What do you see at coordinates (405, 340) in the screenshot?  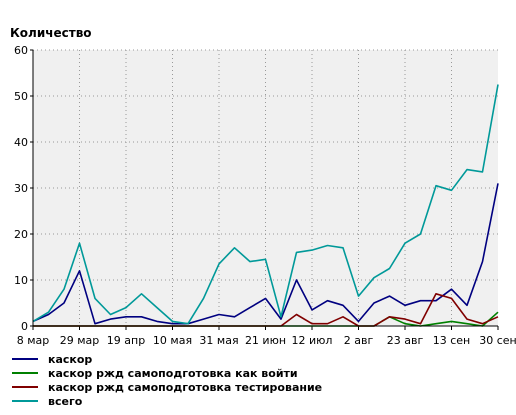 I see `x-tick-label: 23 авг` at bounding box center [405, 340].